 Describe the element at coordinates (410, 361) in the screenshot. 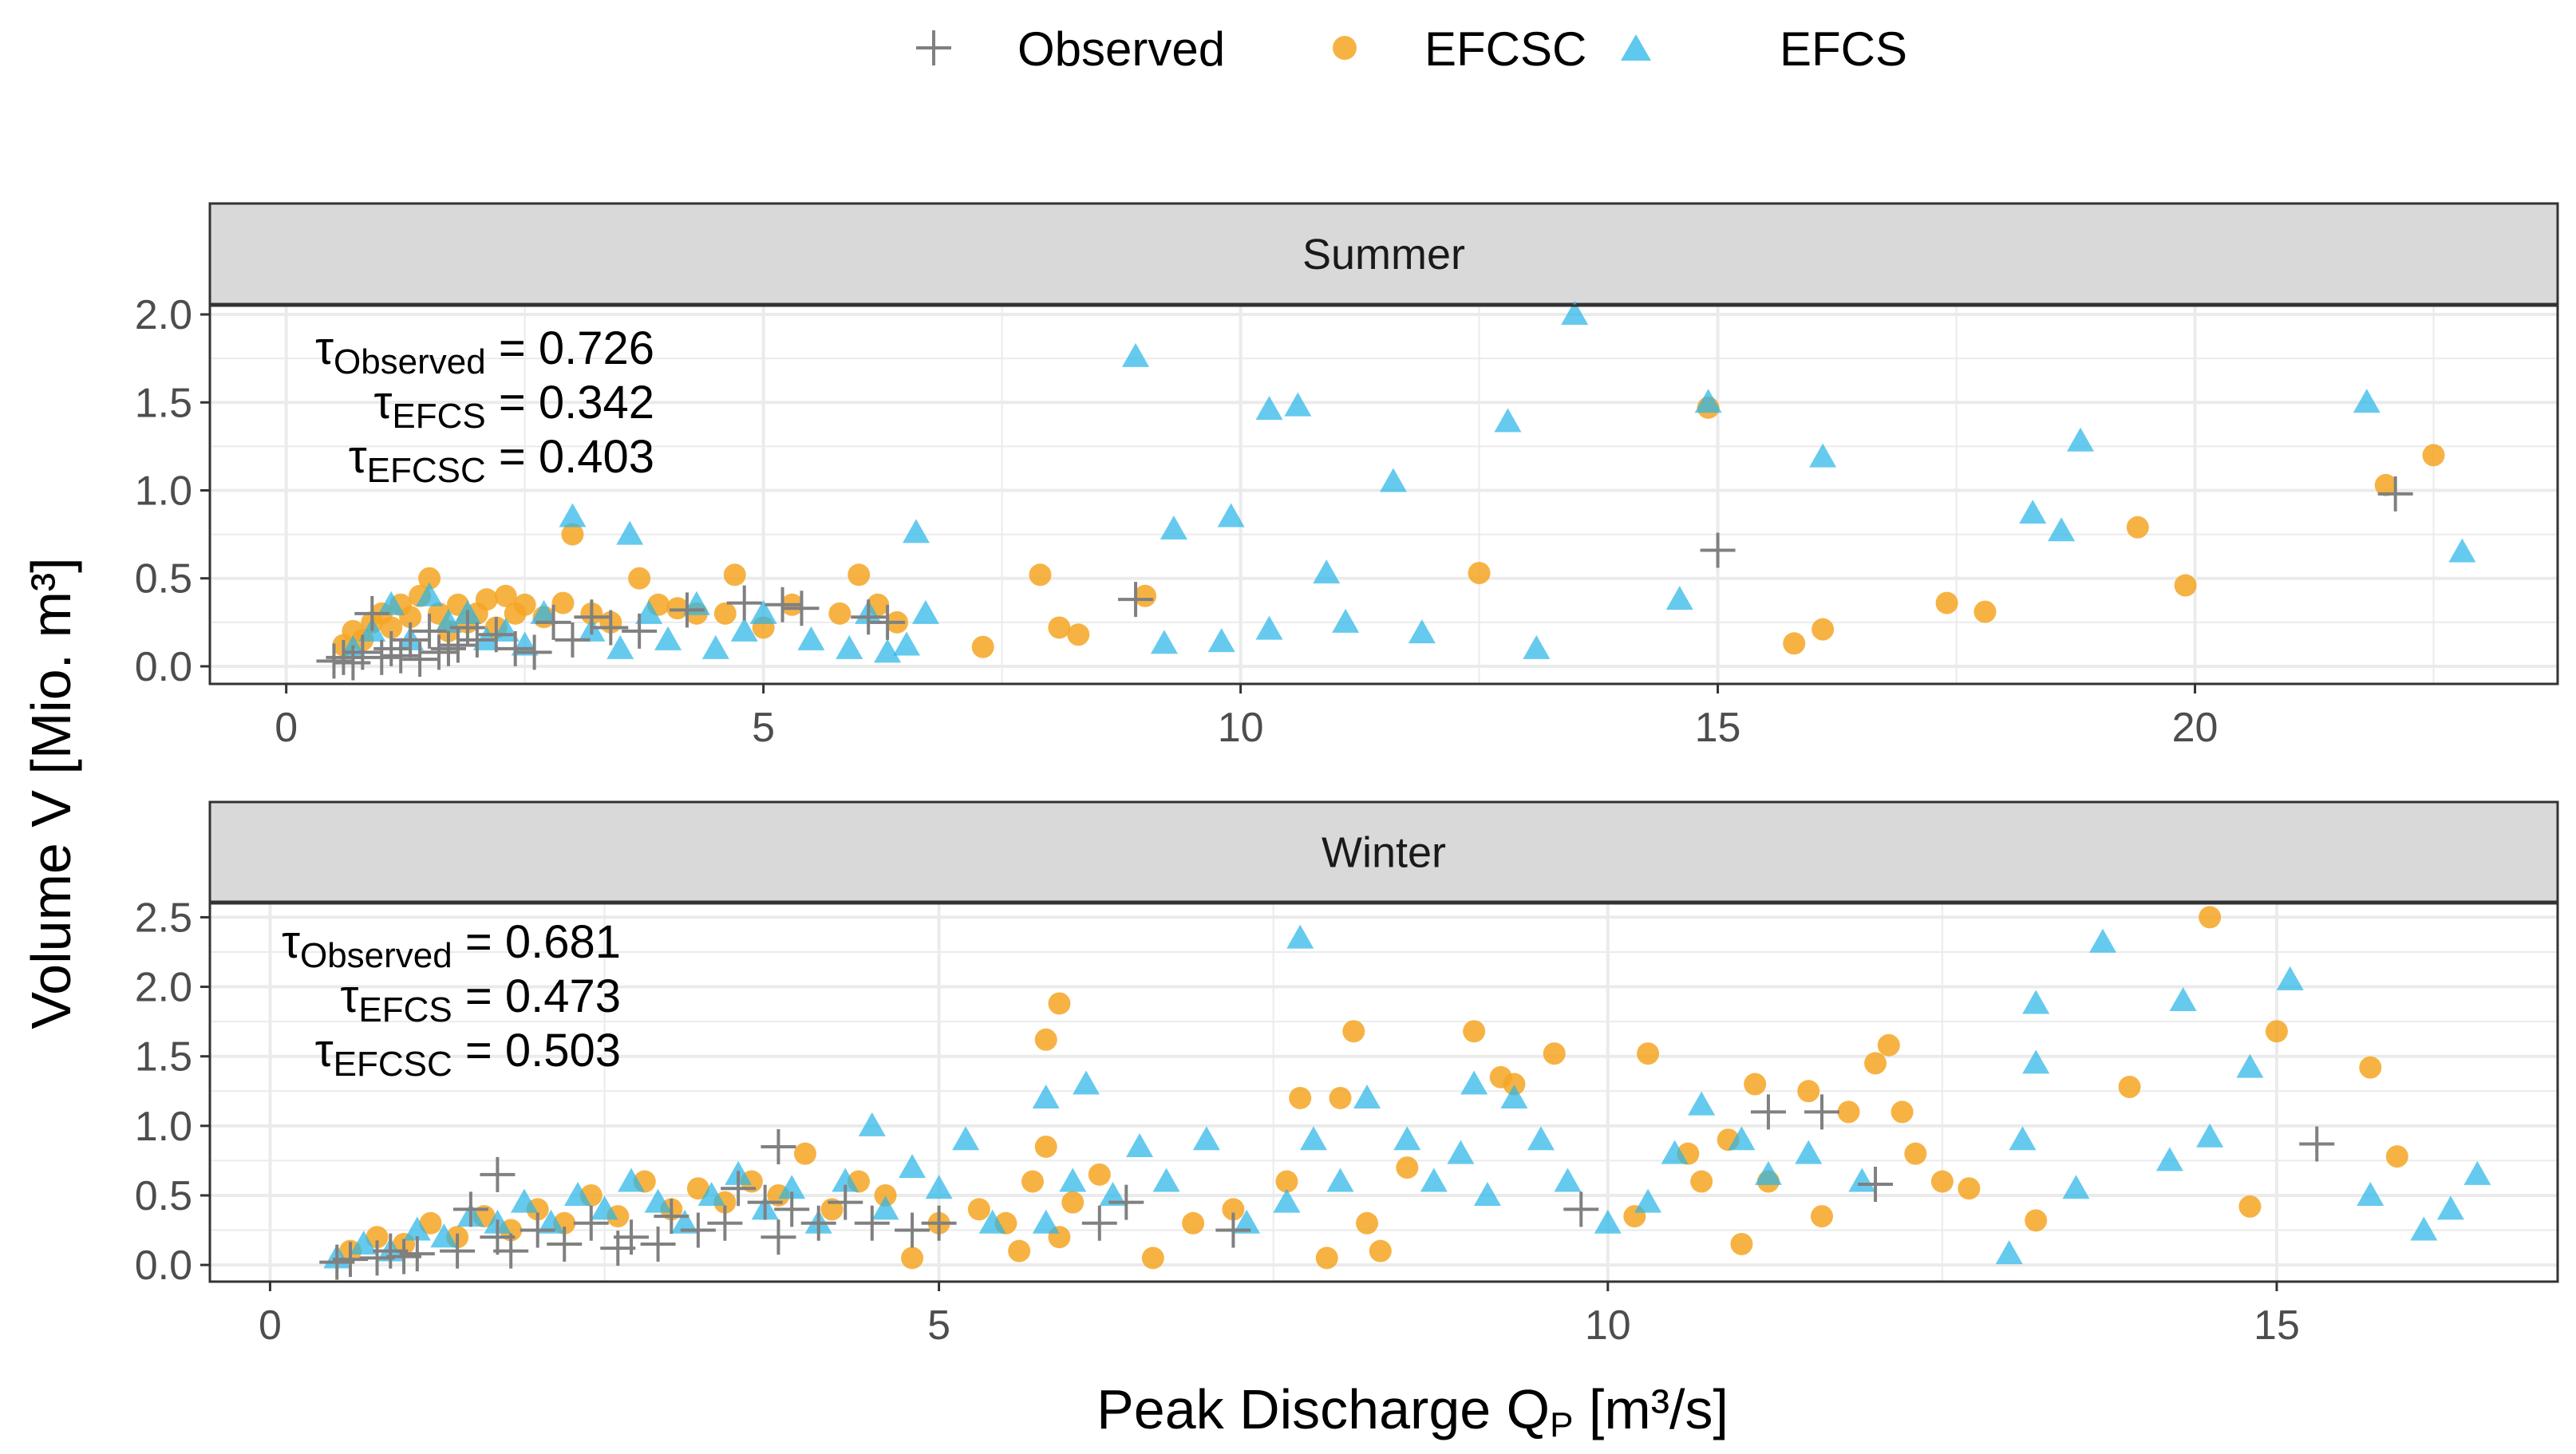

I see `tau-subscript: Observed` at that location.